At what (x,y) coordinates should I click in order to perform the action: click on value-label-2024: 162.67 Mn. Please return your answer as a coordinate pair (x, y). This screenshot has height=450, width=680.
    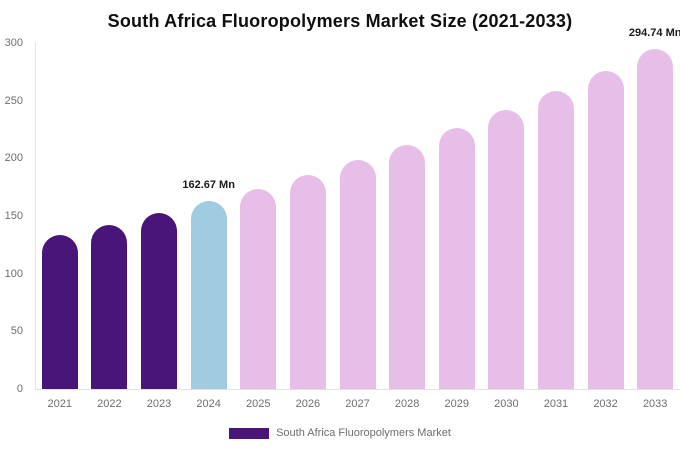
    Looking at the image, I should click on (208, 185).